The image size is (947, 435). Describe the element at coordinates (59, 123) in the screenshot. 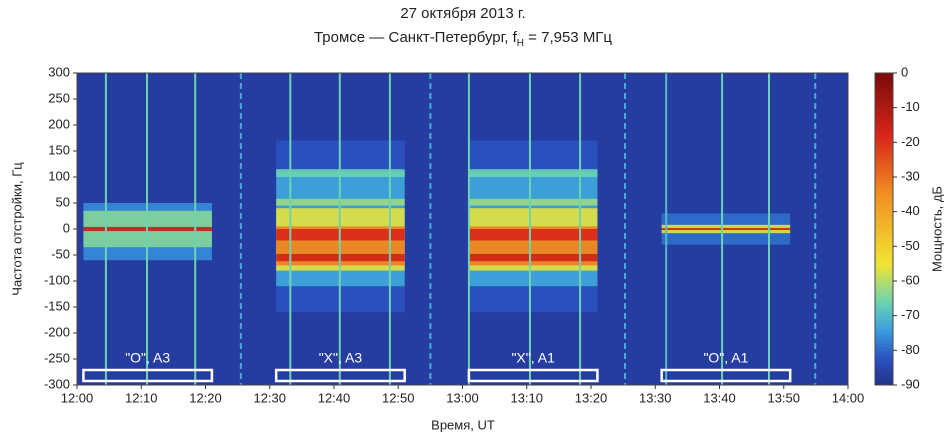

I see `y-tick-label: 200` at that location.